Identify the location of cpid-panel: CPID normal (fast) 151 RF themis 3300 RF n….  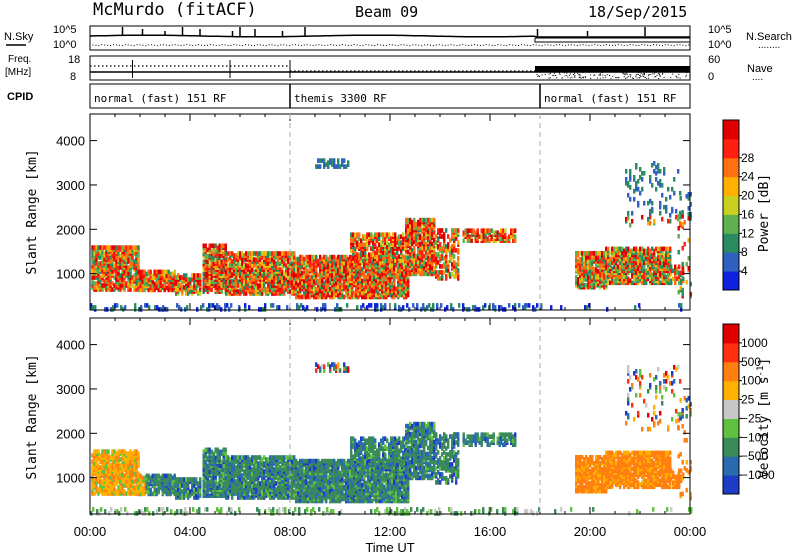
(349, 96).